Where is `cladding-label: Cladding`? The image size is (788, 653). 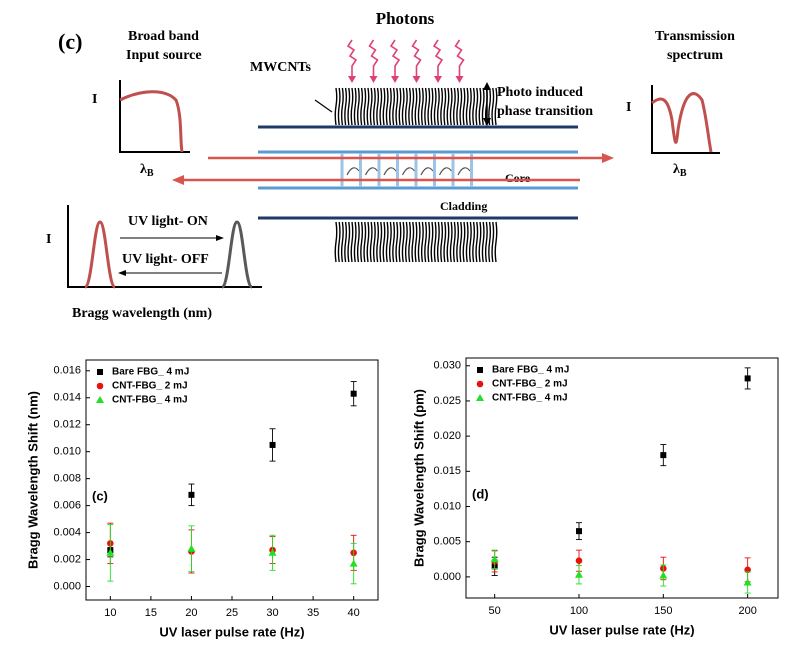
cladding-label: Cladding is located at coordinates (463, 206).